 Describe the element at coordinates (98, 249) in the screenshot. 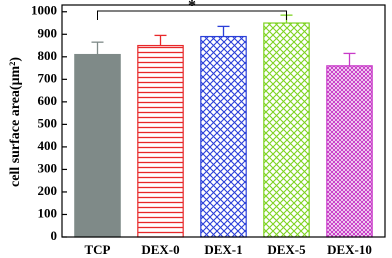

I see `x-tick-label: TCP` at that location.